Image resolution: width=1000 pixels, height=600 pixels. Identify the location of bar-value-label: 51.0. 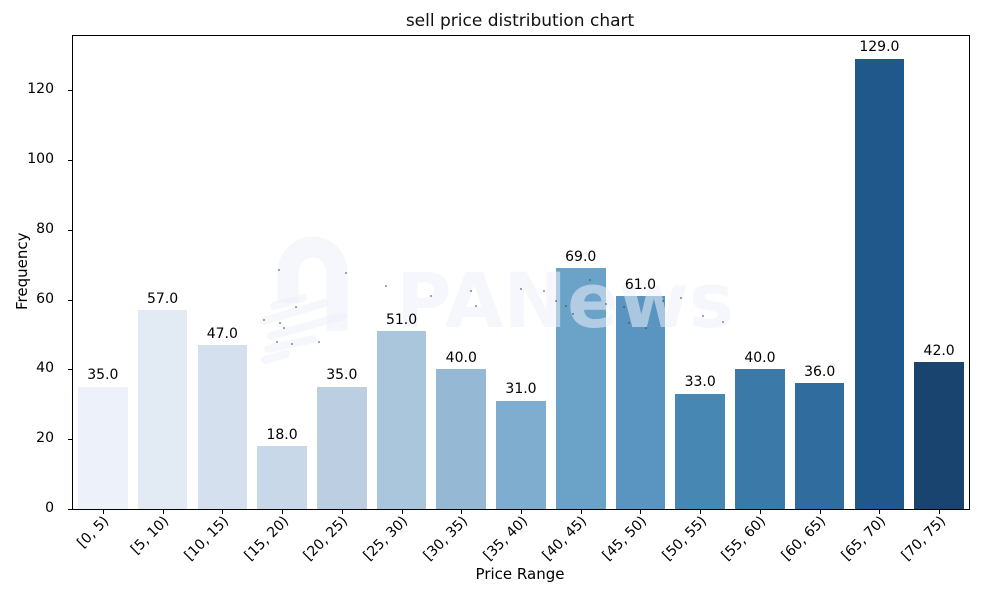
(401, 319).